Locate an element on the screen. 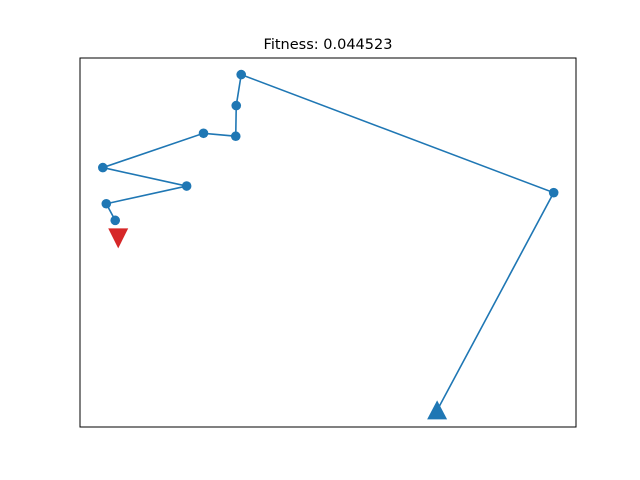 This screenshot has width=640, height=480. chart-title: Fitness: 0.044523 is located at coordinates (328, 45).